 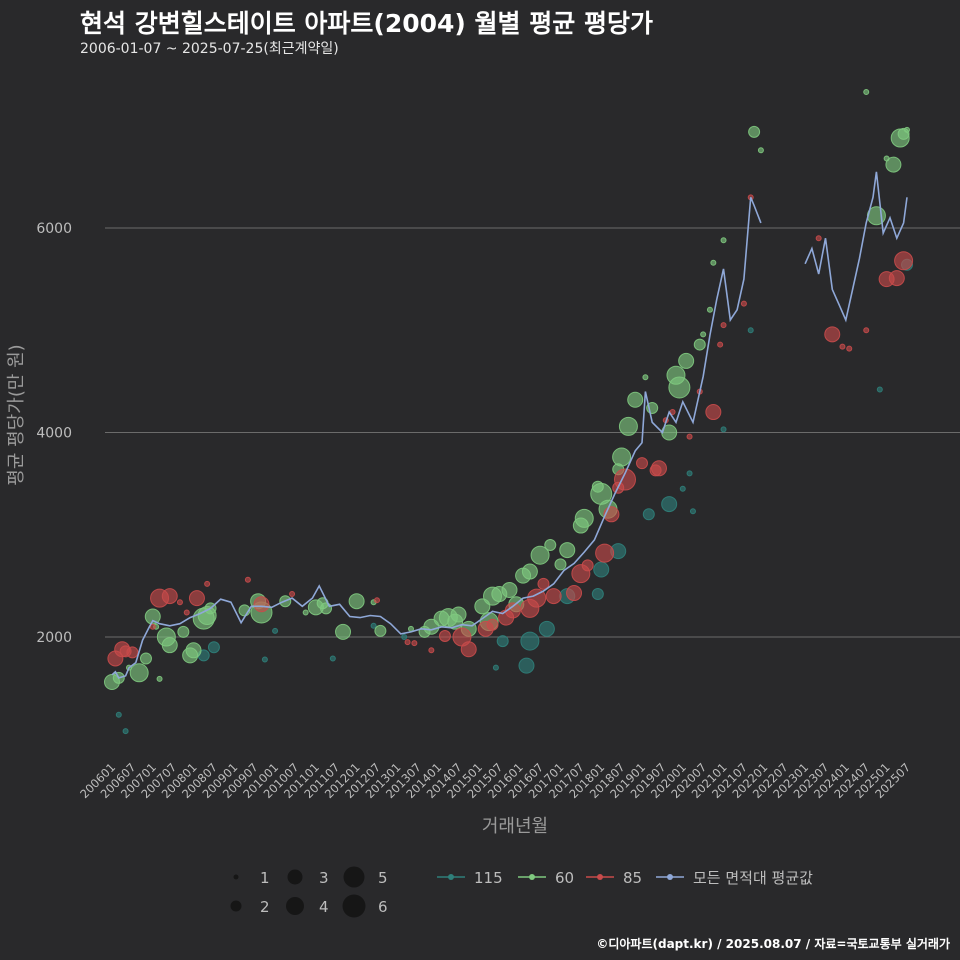 What do you see at coordinates (54, 638) in the screenshot?
I see `y-tick-label: 2000` at bounding box center [54, 638].